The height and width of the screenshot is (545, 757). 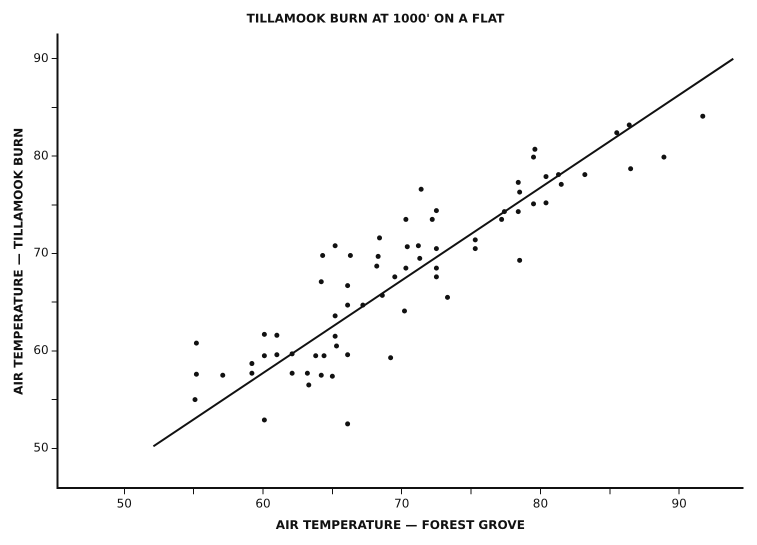 I want to click on y-tick-label: 60, so click(x=41, y=350).